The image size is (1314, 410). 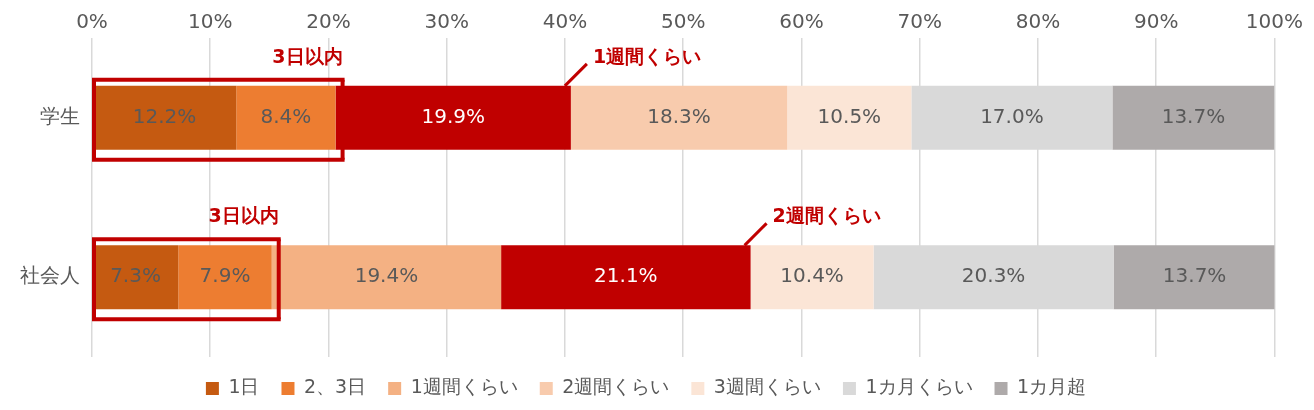 I want to click on legend-label: 1カ月くらい, so click(x=919, y=386).